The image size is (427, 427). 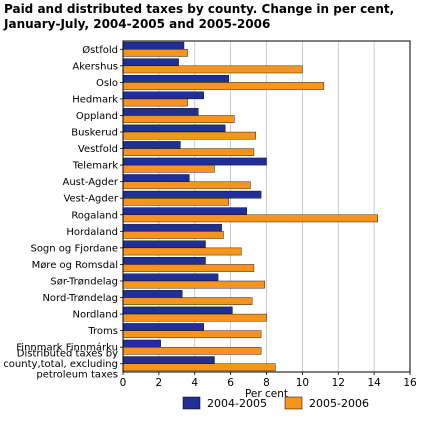 I want to click on x-tick-label: 8, so click(x=266, y=383).